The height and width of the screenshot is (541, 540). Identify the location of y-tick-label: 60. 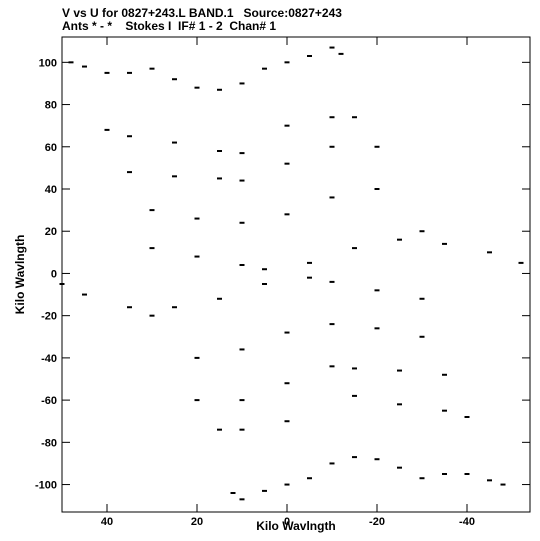
(51, 148).